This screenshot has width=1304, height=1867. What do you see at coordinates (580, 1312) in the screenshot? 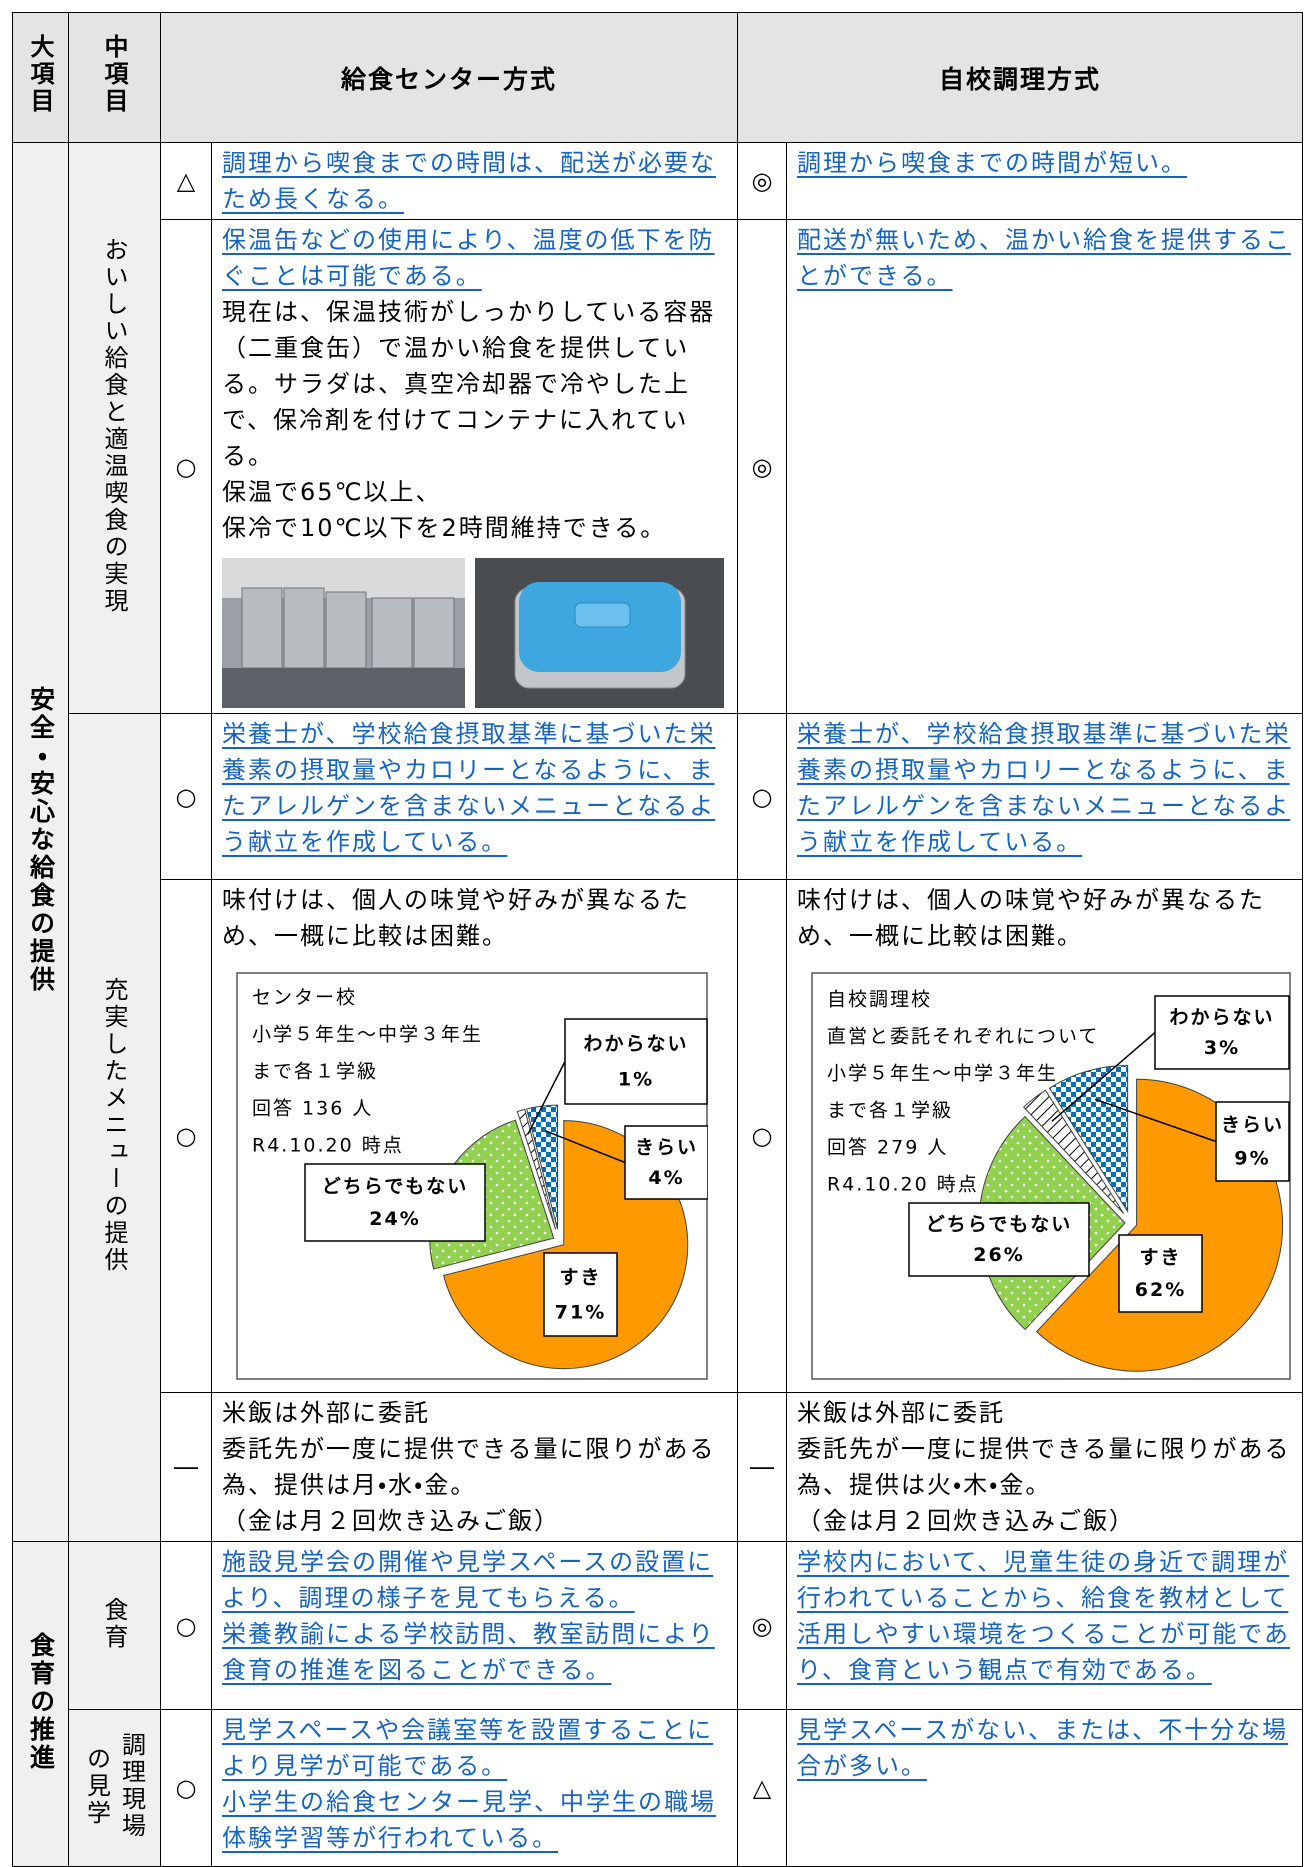
I see `value-label: 71%` at bounding box center [580, 1312].